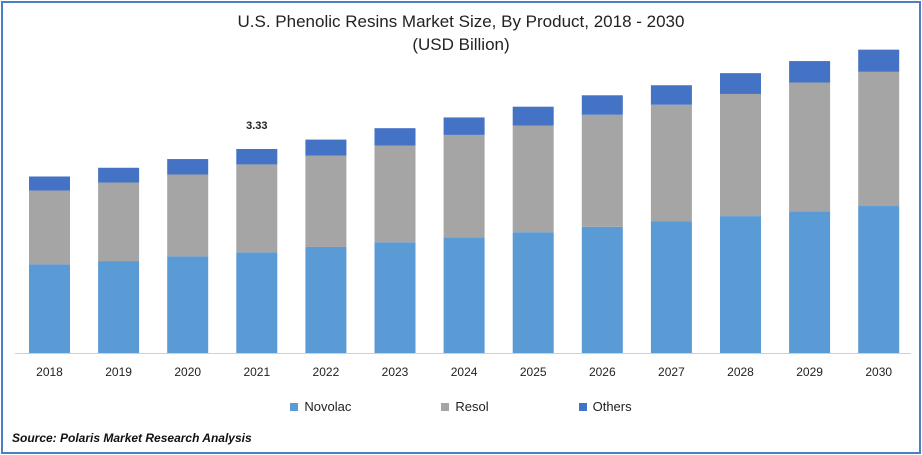 Image resolution: width=922 pixels, height=455 pixels. What do you see at coordinates (671, 163) in the screenshot?
I see `bar-resol-2027` at bounding box center [671, 163].